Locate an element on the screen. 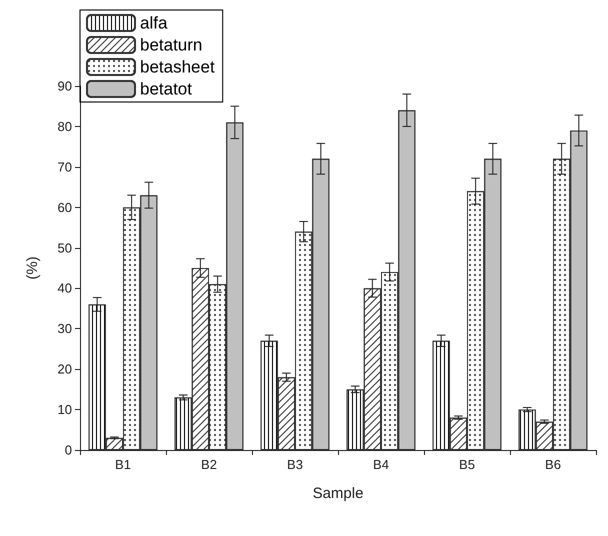  x-tick-label: B4 is located at coordinates (381, 464).